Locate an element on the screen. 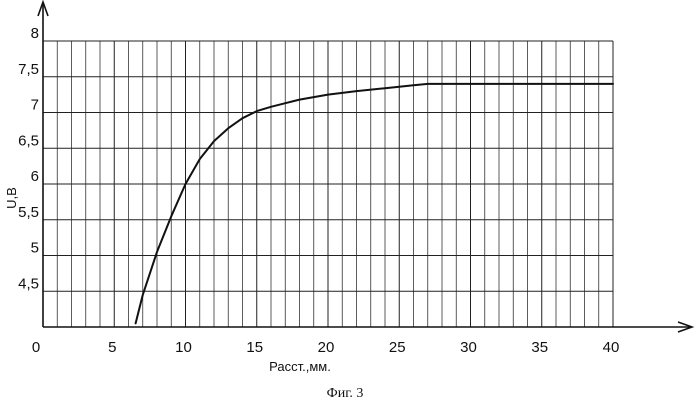 The width and height of the screenshot is (700, 402). figure-caption: Фиг. 3 is located at coordinates (345, 393).